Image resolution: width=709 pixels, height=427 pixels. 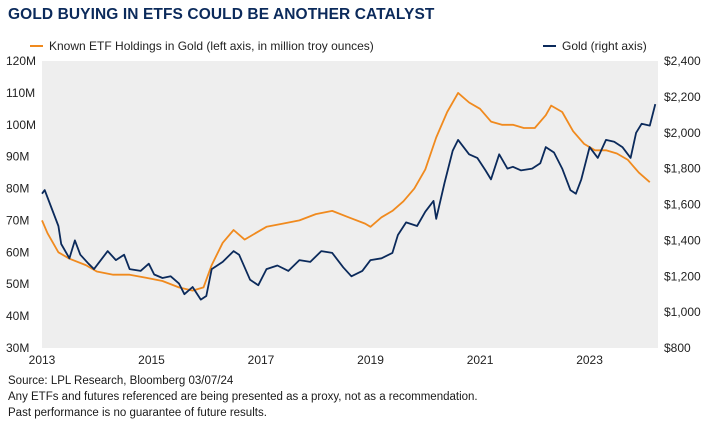 I want to click on right-tick-label: $2,400, so click(x=682, y=61).